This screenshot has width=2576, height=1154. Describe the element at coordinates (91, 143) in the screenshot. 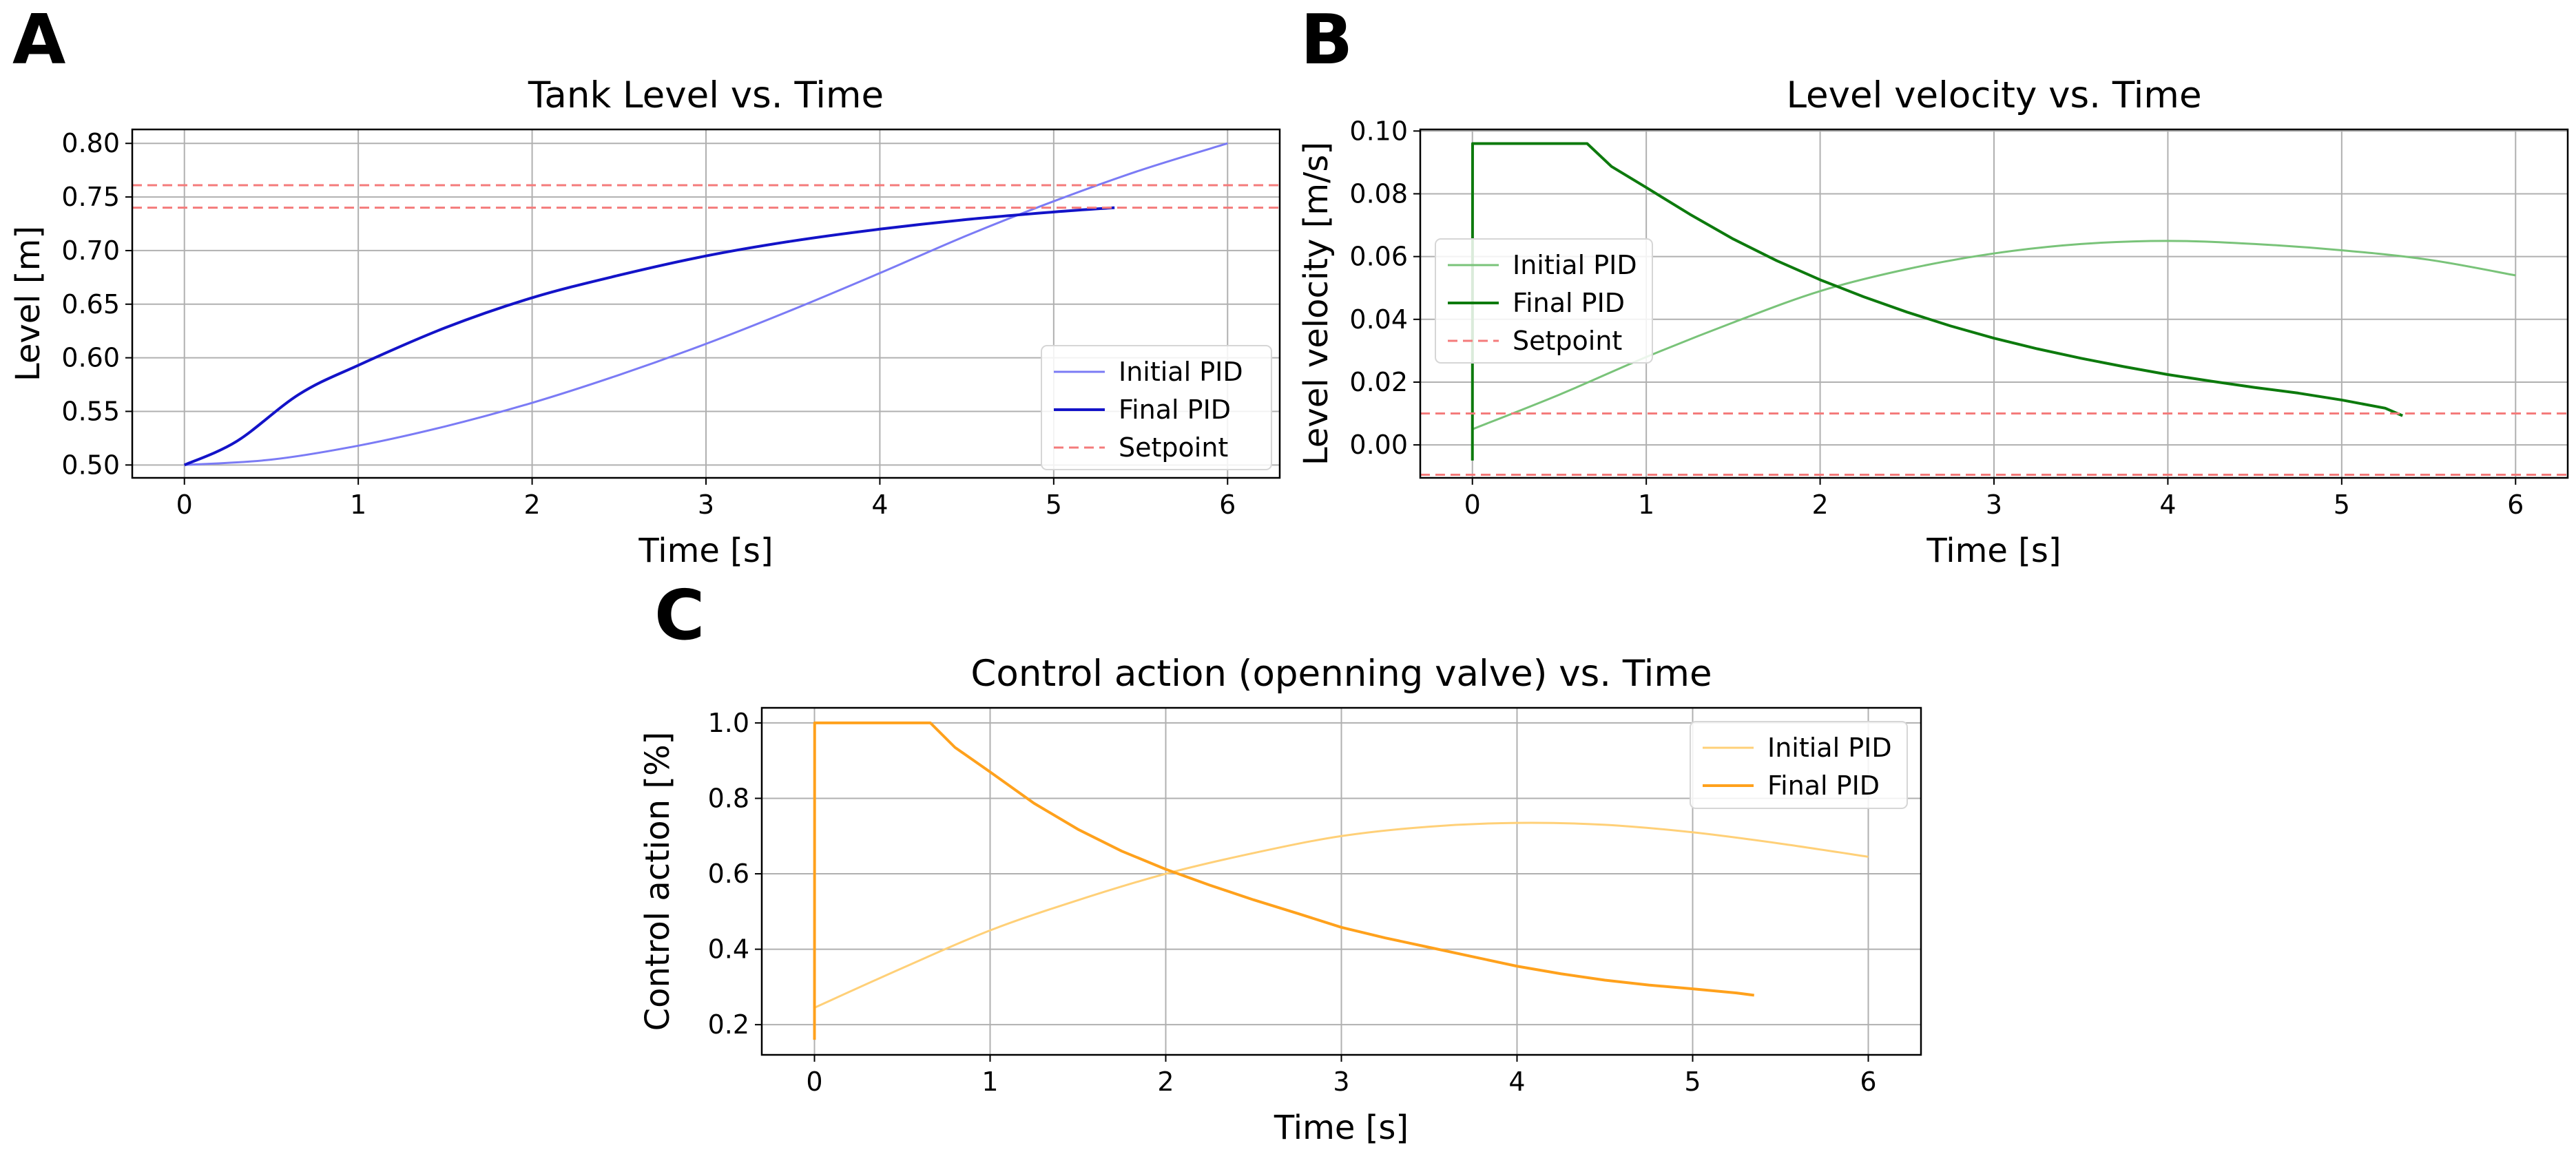

I see `y-tick-label: 0.80` at that location.